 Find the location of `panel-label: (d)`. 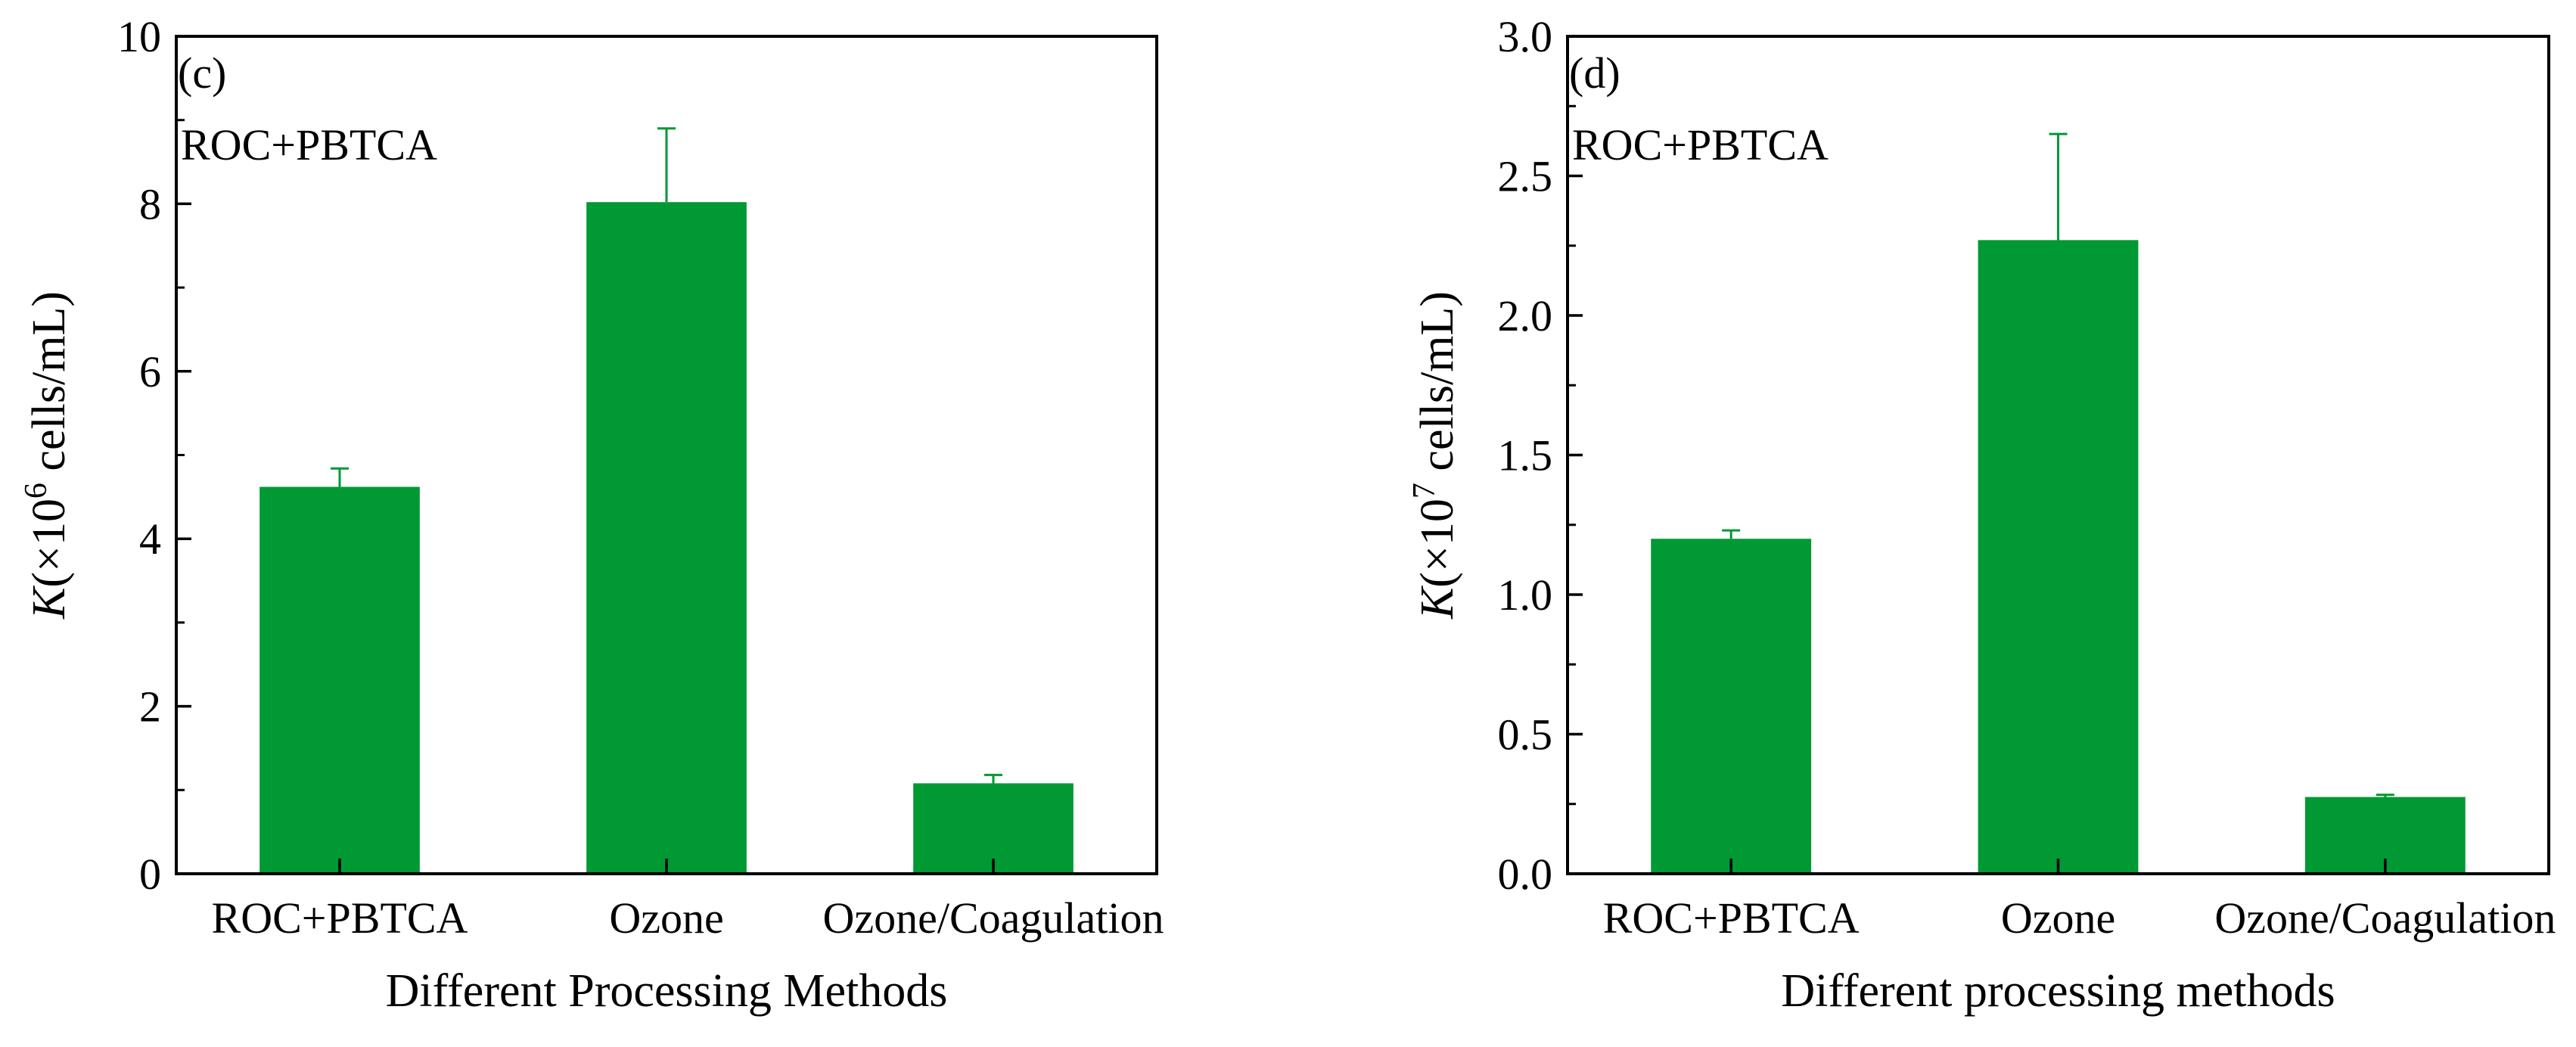

panel-label: (d) is located at coordinates (1594, 73).